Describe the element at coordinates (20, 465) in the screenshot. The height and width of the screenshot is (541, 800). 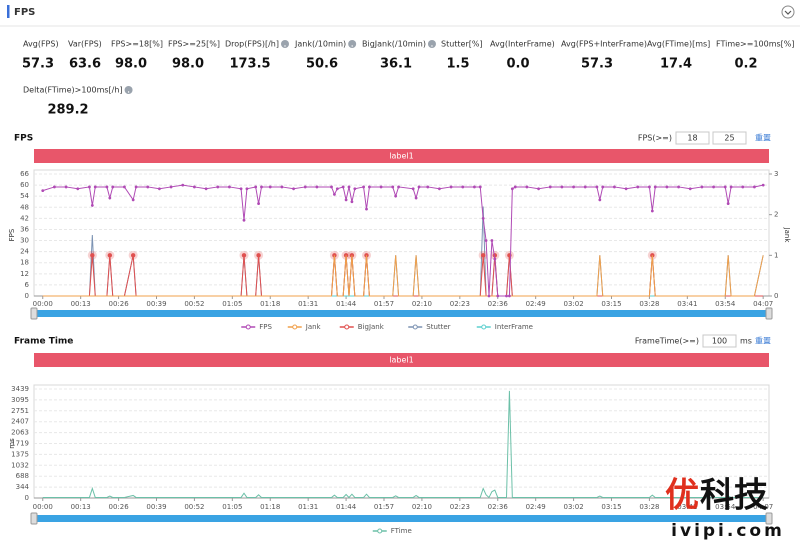
I see `y-tick-label: 1032` at that location.